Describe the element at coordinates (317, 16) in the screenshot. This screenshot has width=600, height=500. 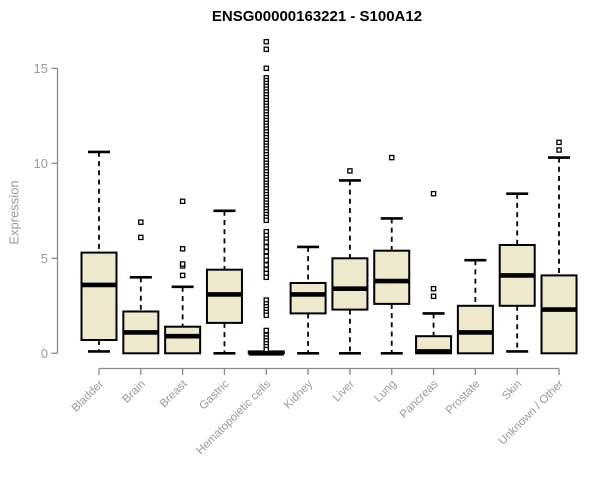
I see `chart-title: ENSG00000163221 - S100A12` at that location.